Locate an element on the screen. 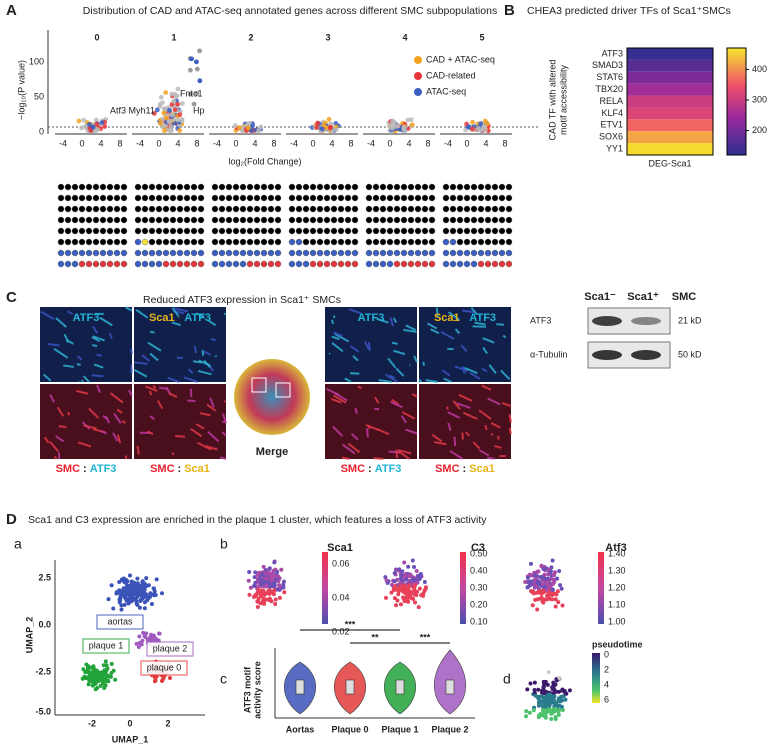  x-tick-label: 4 is located at coordinates (331, 143).